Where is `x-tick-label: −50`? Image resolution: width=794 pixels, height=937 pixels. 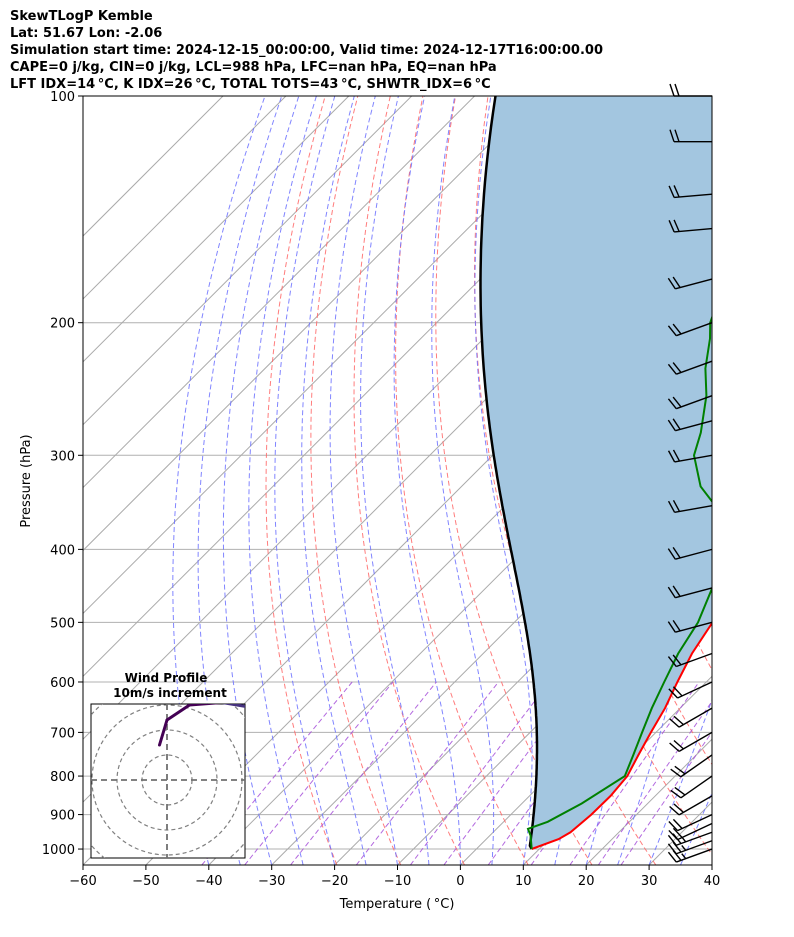 x-tick-label: −50 is located at coordinates (145, 881).